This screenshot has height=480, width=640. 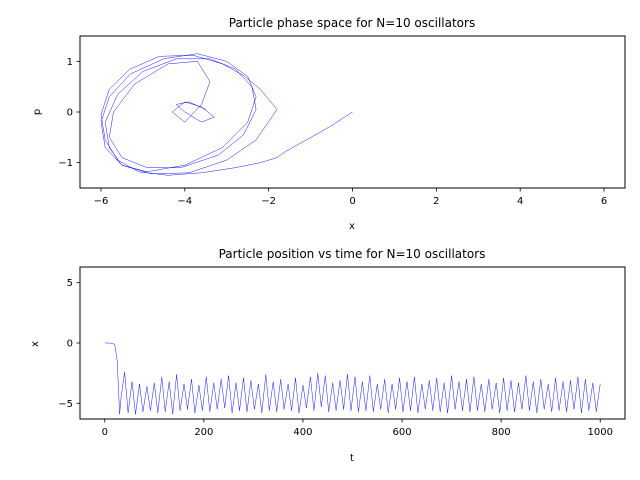 I want to click on phase-space-x-tick-label: −2, so click(x=268, y=201).